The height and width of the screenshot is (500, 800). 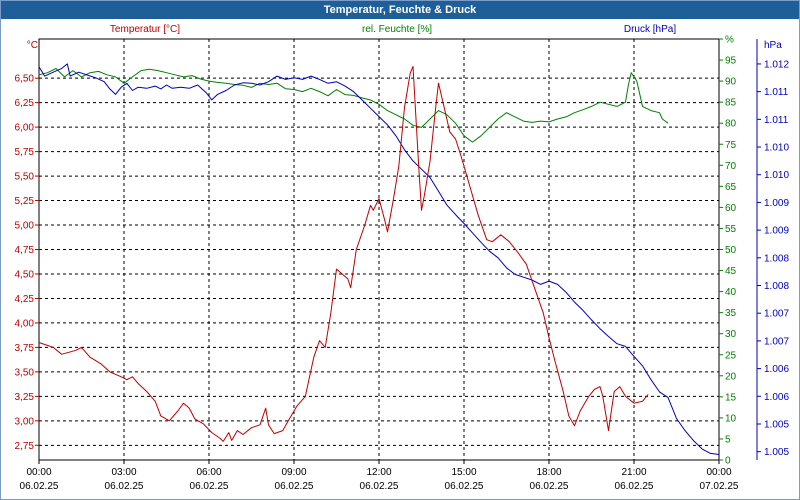 I want to click on pressure-unit-label: hPa, so click(x=773, y=45).